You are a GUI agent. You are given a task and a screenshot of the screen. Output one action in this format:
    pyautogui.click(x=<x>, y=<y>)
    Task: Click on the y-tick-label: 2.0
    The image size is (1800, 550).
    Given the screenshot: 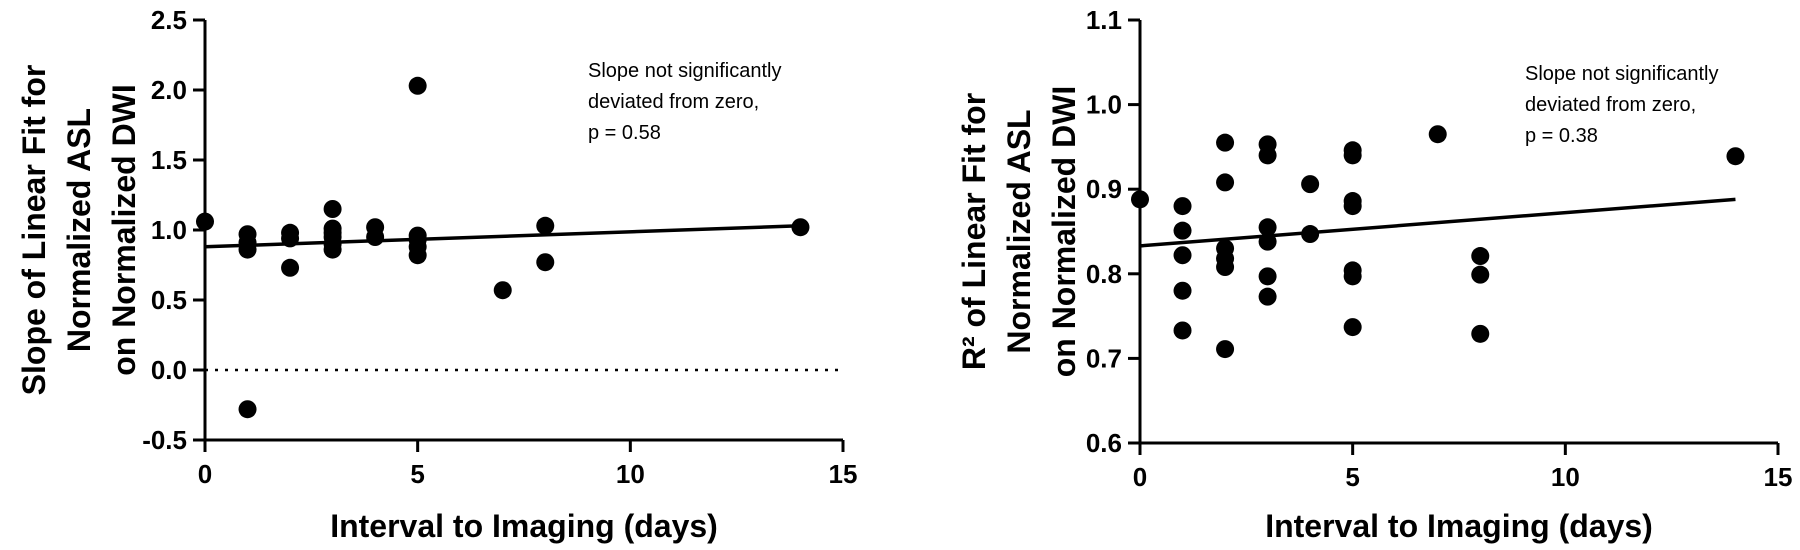 What is the action you would take?
    pyautogui.click(x=169, y=90)
    